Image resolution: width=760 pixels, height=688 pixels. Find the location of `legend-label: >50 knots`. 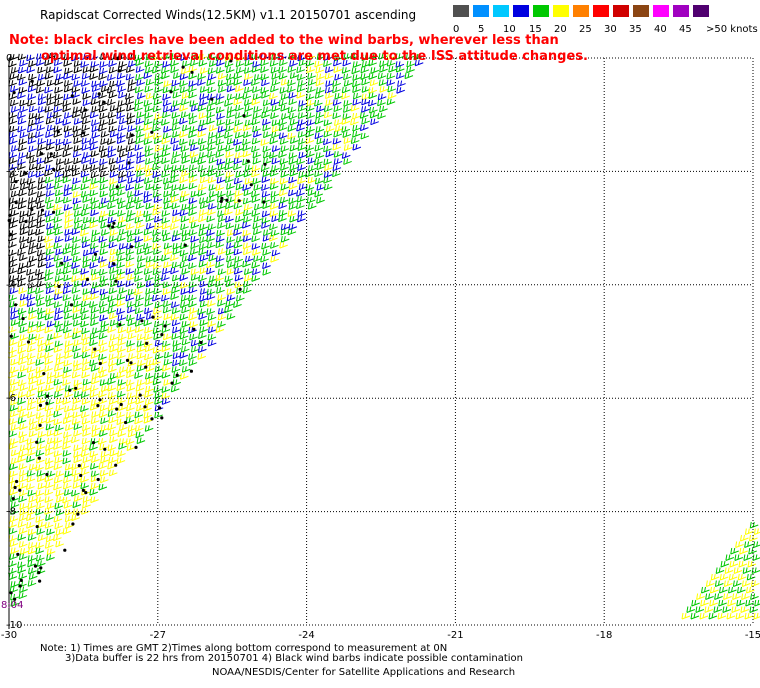

legend-label: >50 knots is located at coordinates (732, 29).